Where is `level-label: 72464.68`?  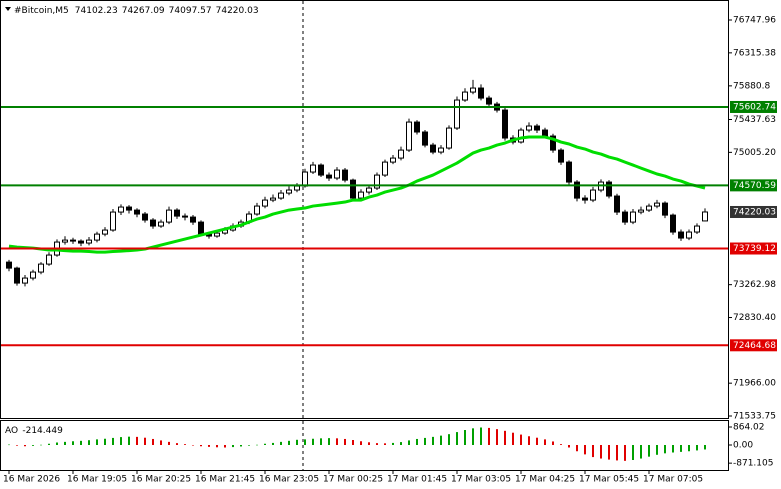 level-label: 72464.68 is located at coordinates (754, 346).